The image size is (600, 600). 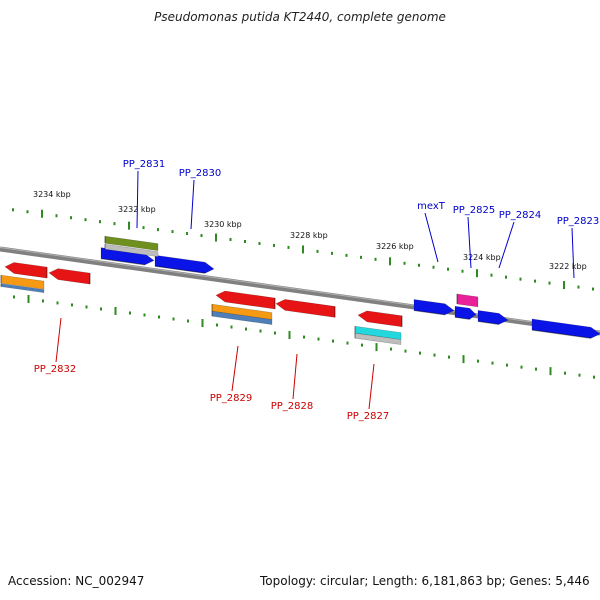 What do you see at coordinates (368, 416) in the screenshot?
I see `gene-label-minus: PP_2827` at bounding box center [368, 416].